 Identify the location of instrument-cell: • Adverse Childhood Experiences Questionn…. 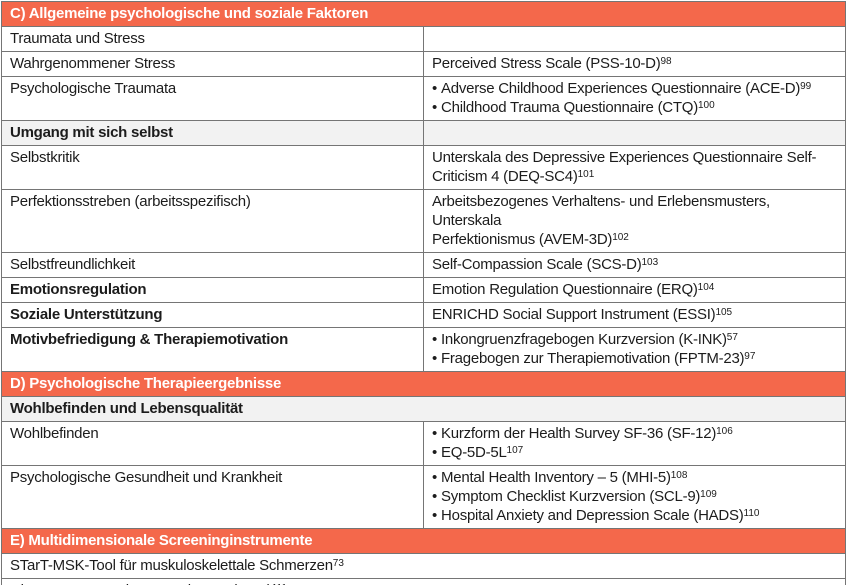
(634, 98).